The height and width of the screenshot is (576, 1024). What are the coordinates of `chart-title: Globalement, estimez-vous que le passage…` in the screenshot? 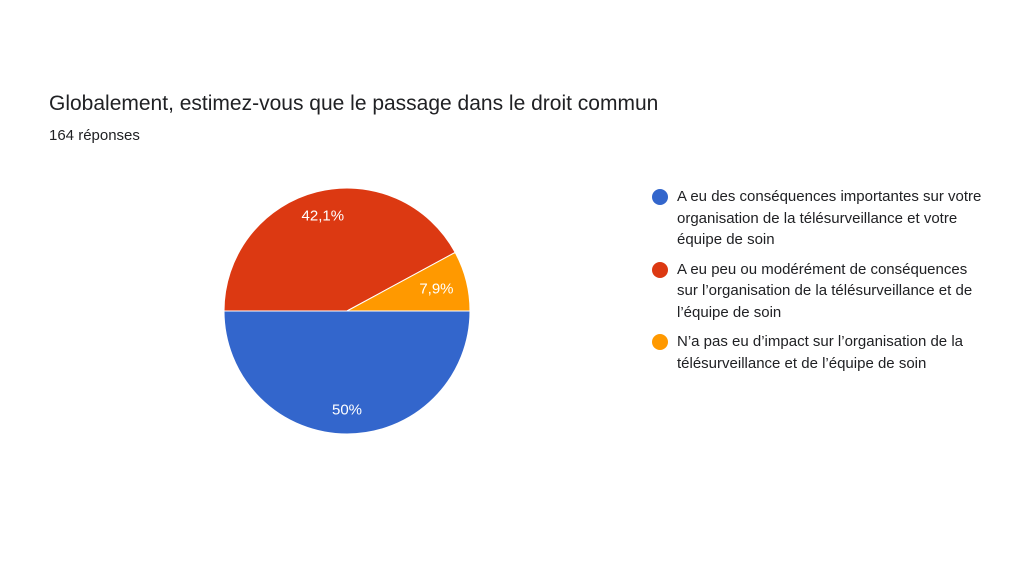 It's located at (354, 103).